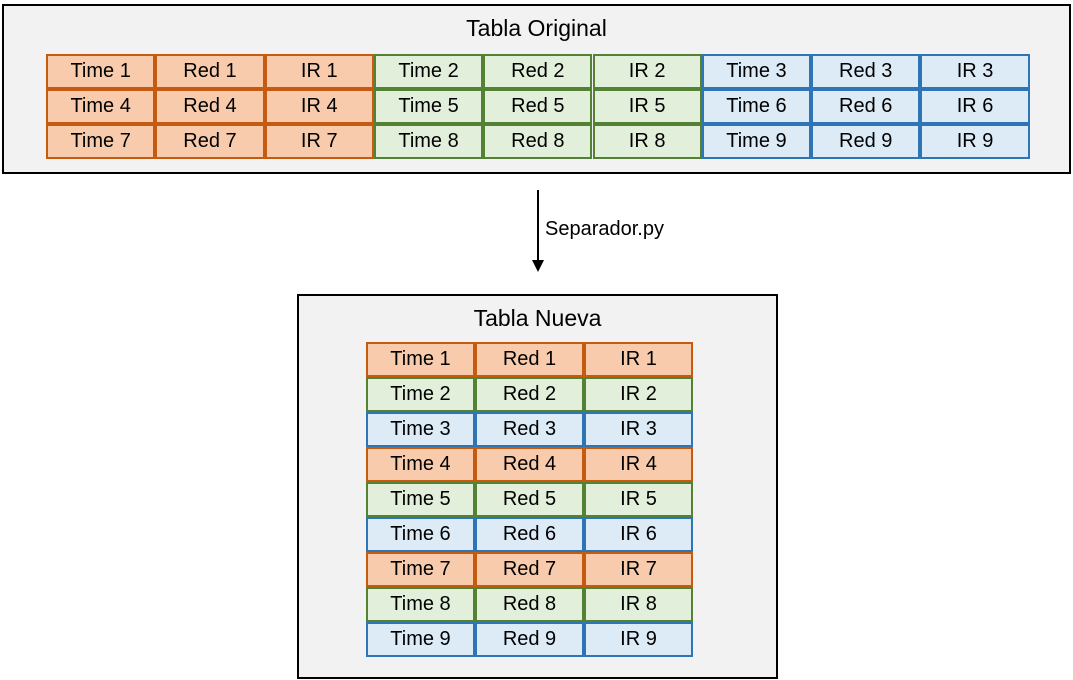 The image size is (1073, 680). What do you see at coordinates (604, 229) in the screenshot?
I see `separador-script-label: Separador.py` at bounding box center [604, 229].